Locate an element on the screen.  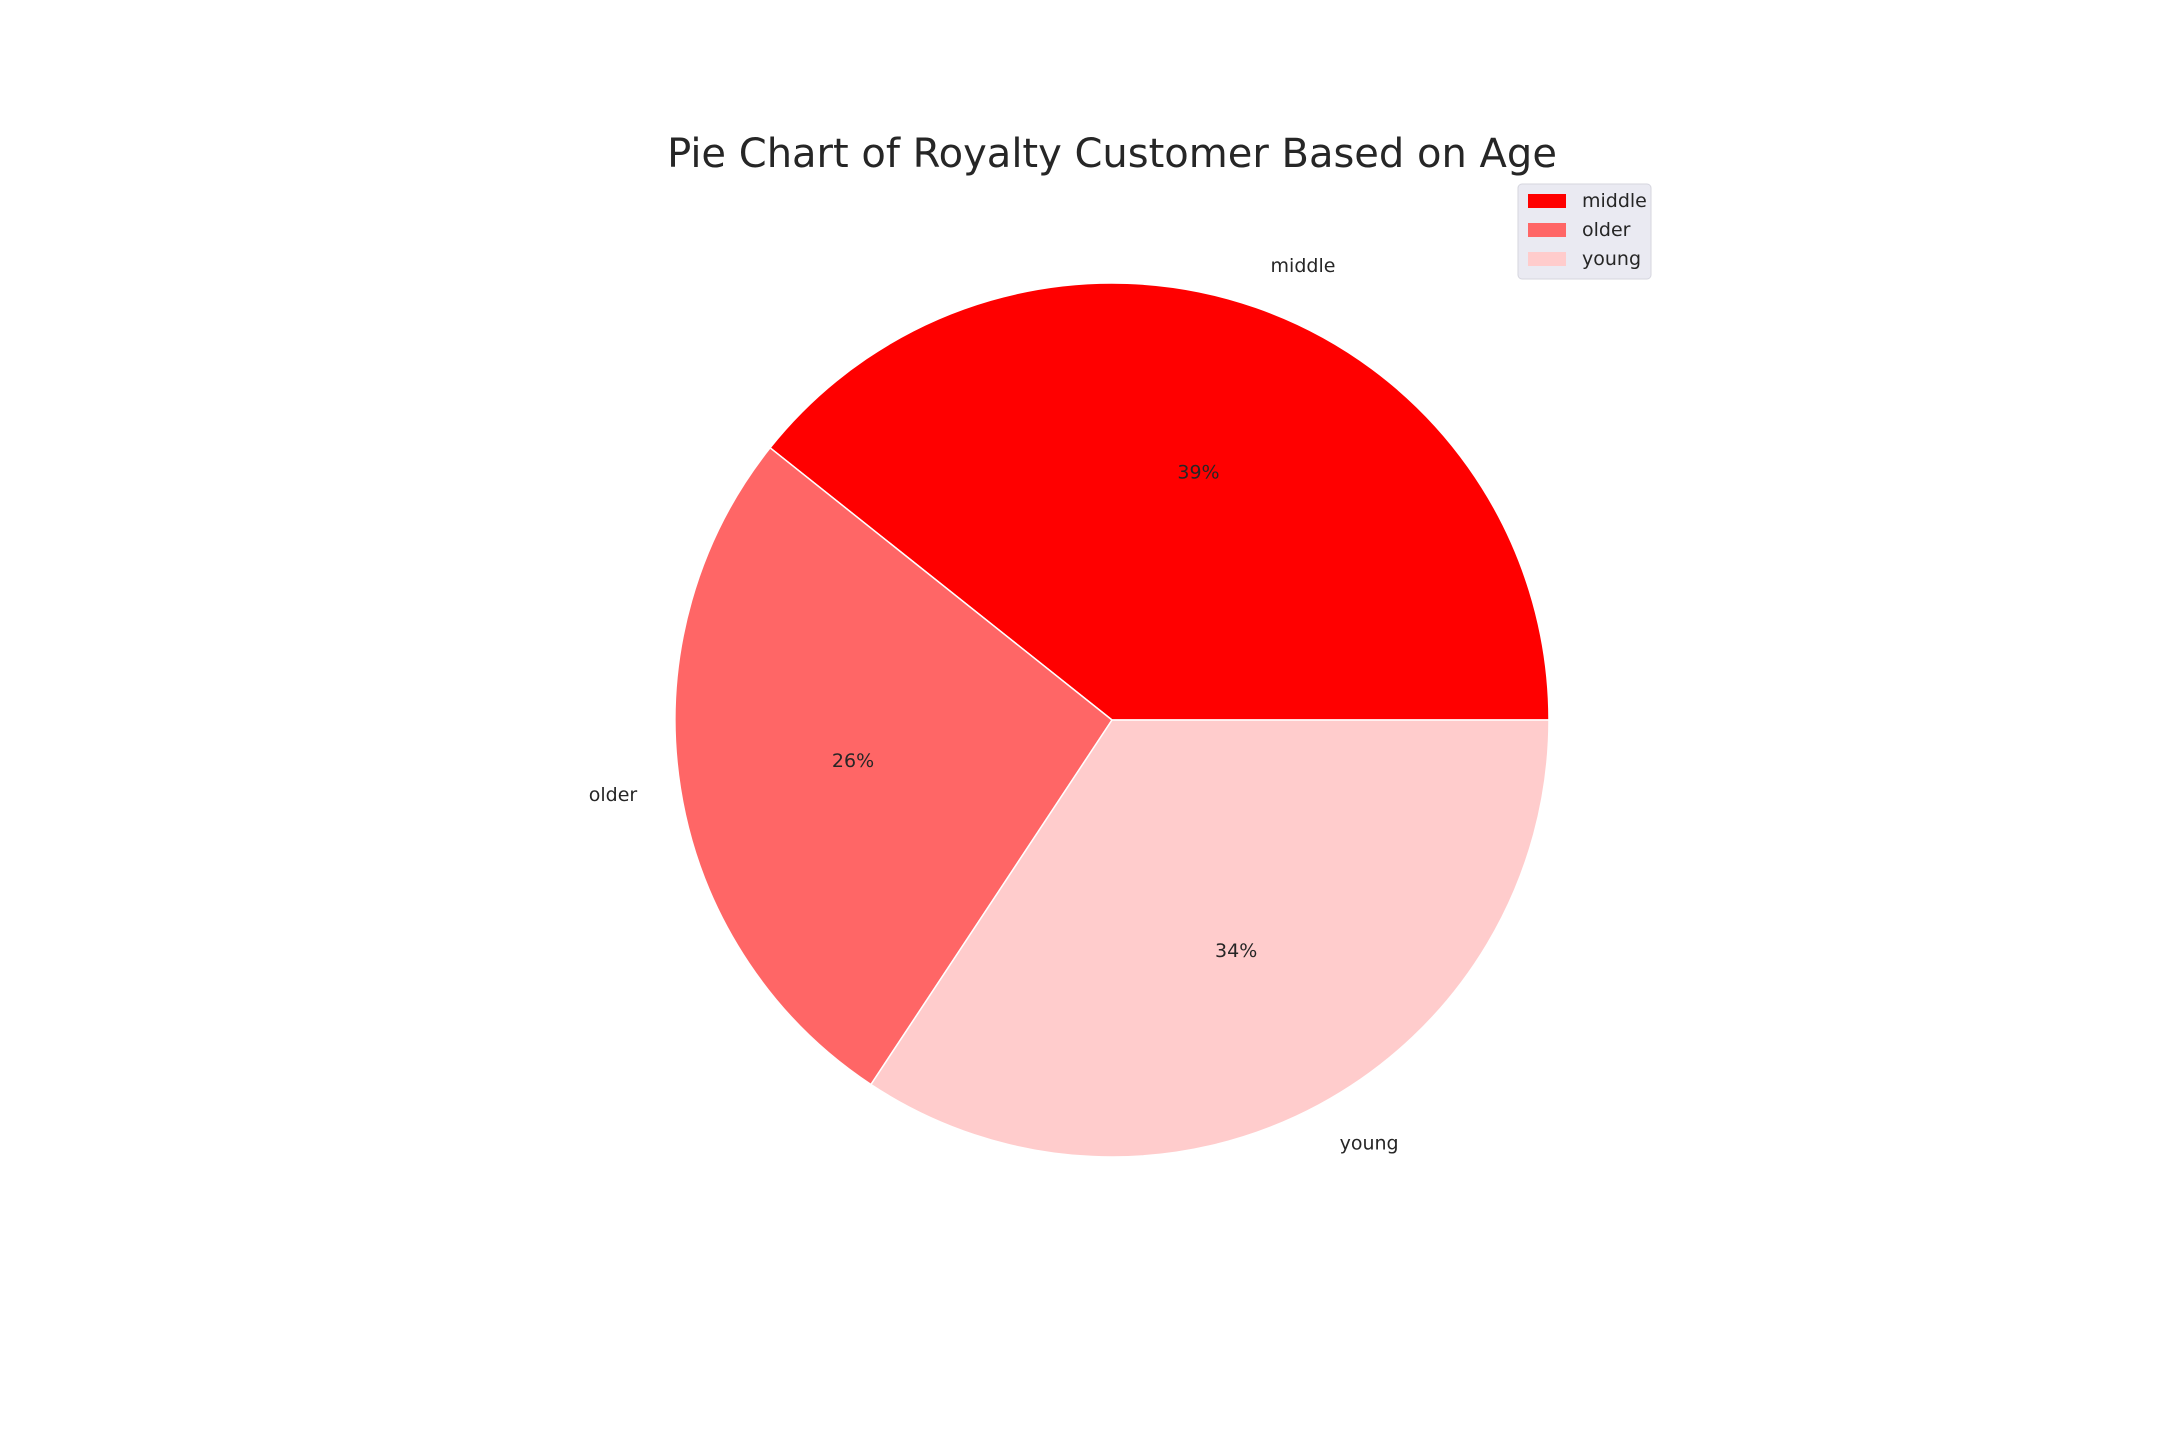
slice-label-middle: middle is located at coordinates (1303, 266).